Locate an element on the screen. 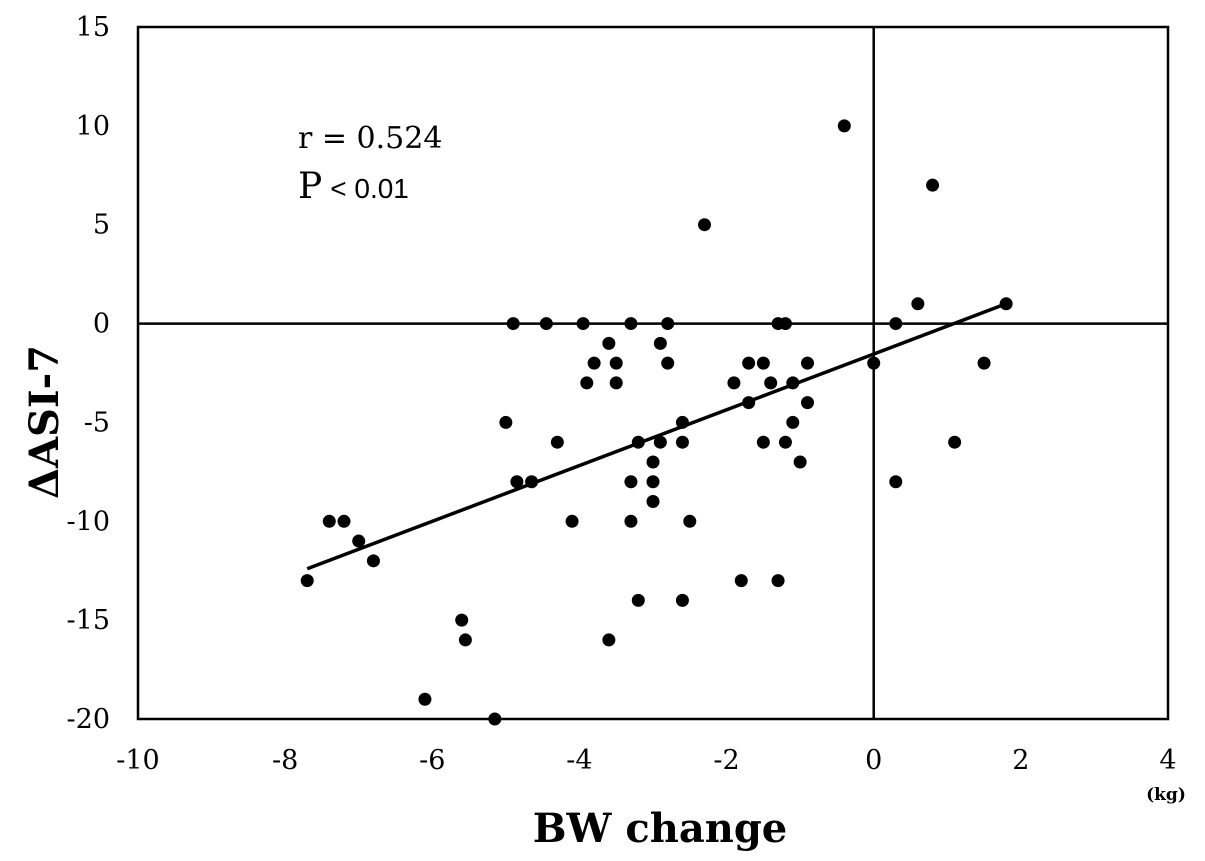 Image resolution: width=1205 pixels, height=861 pixels. x-axis-unit: (kg) is located at coordinates (1166, 795).